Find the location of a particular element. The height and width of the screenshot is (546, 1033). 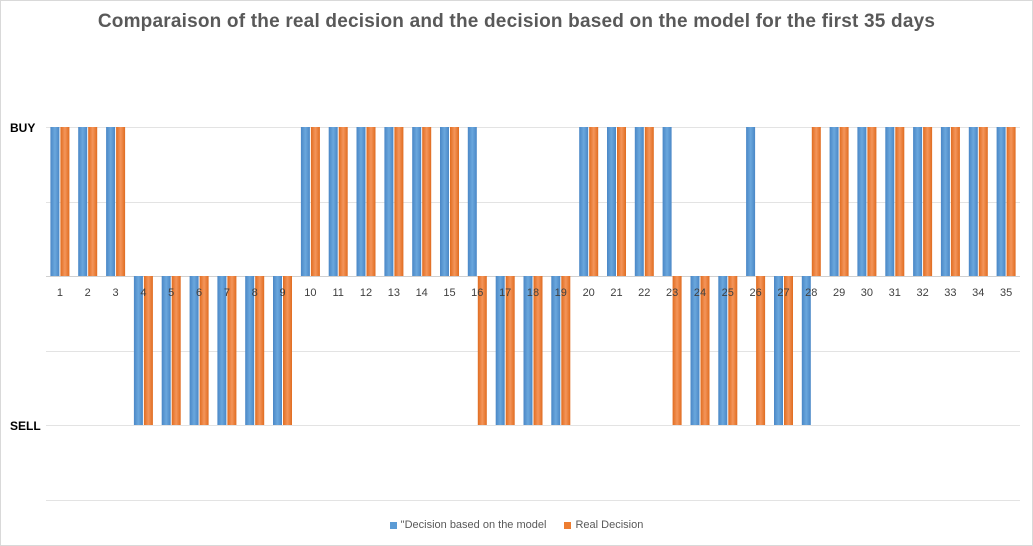

legend-label-real: Real Decision is located at coordinates (609, 525).